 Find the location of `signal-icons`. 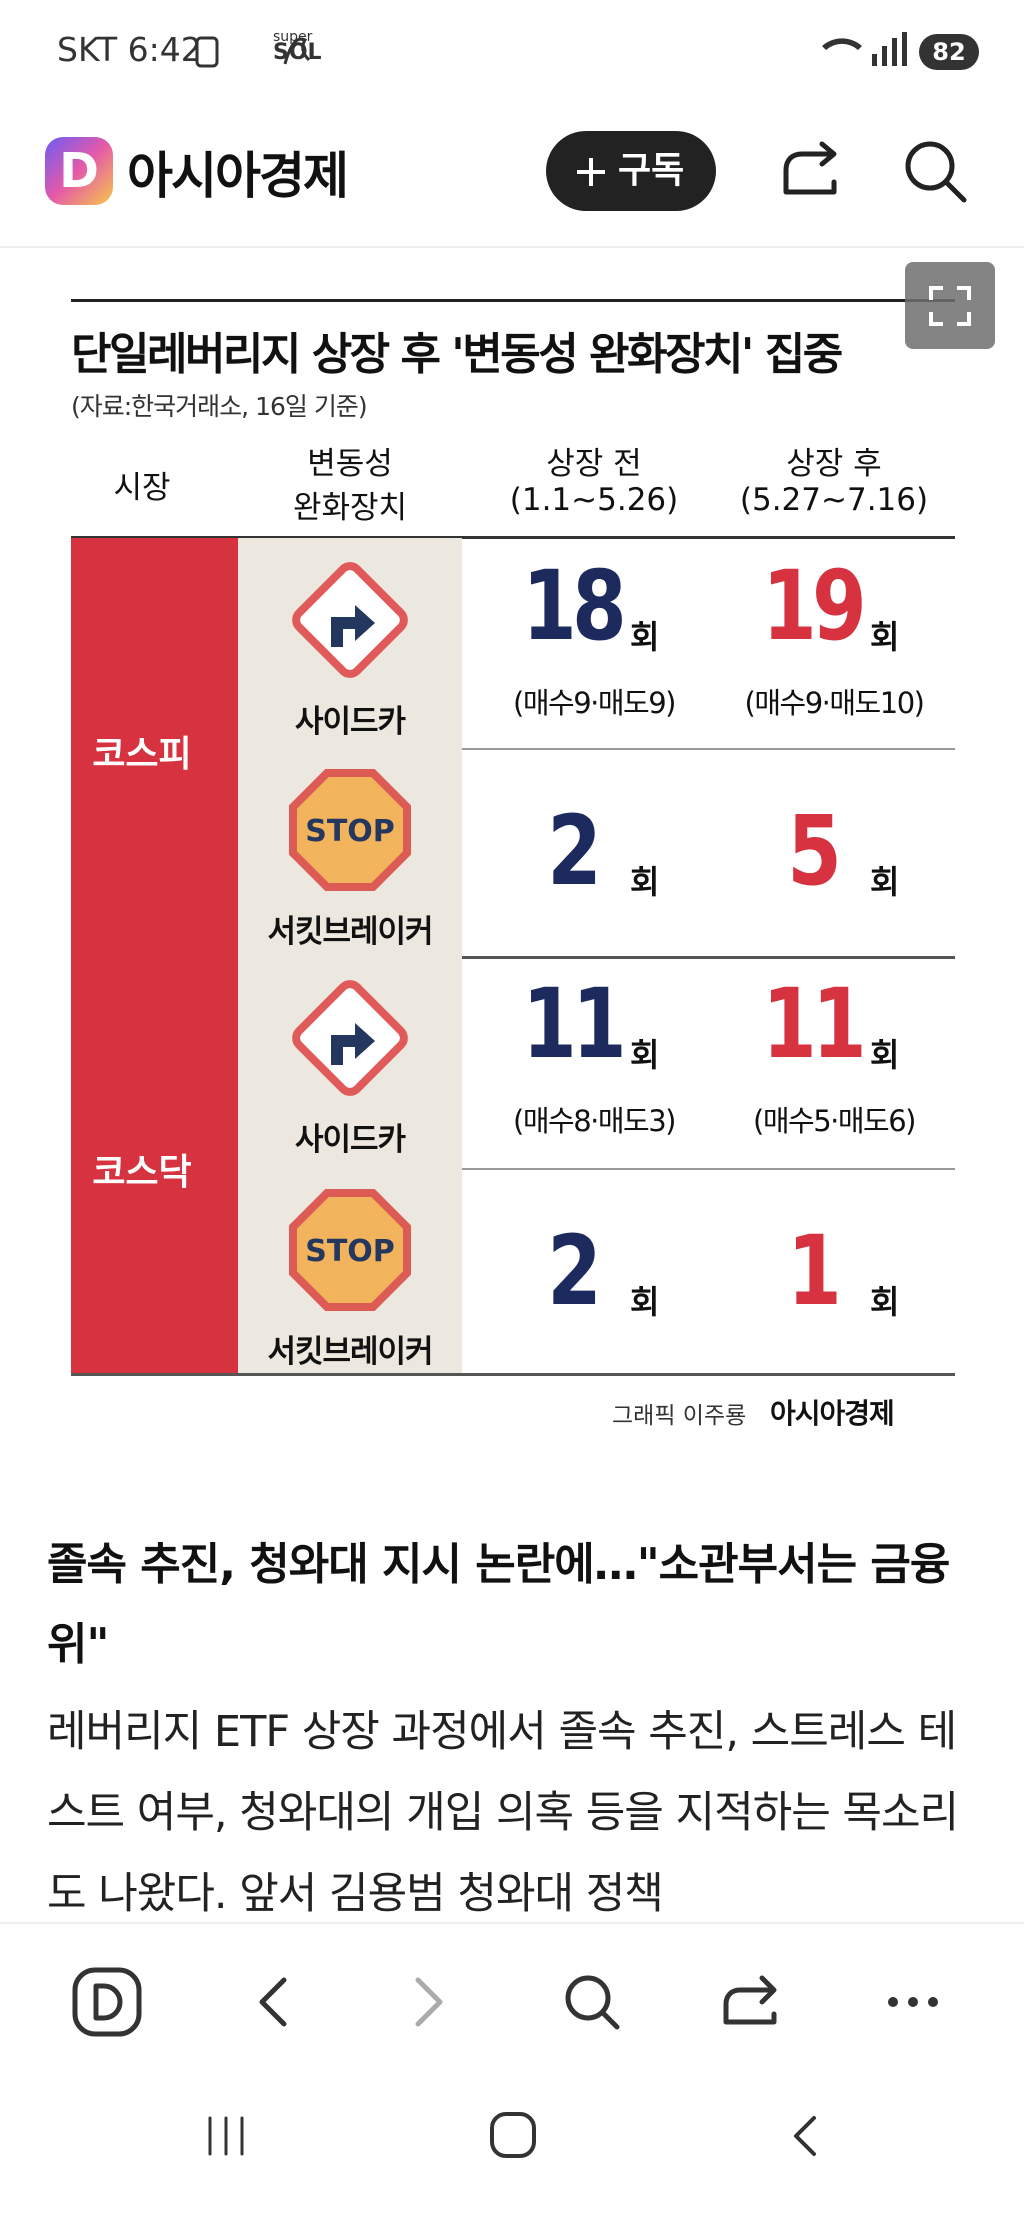

signal-icons is located at coordinates (864, 49).